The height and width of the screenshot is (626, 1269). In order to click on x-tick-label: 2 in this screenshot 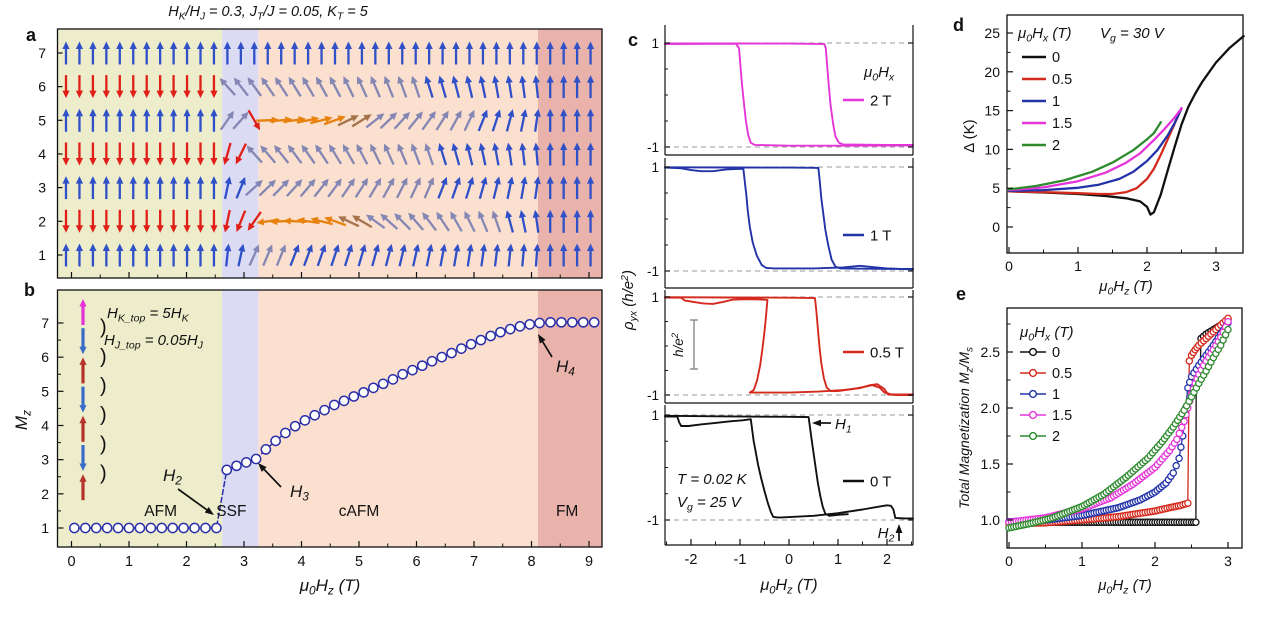, I will do `click(186, 562)`.